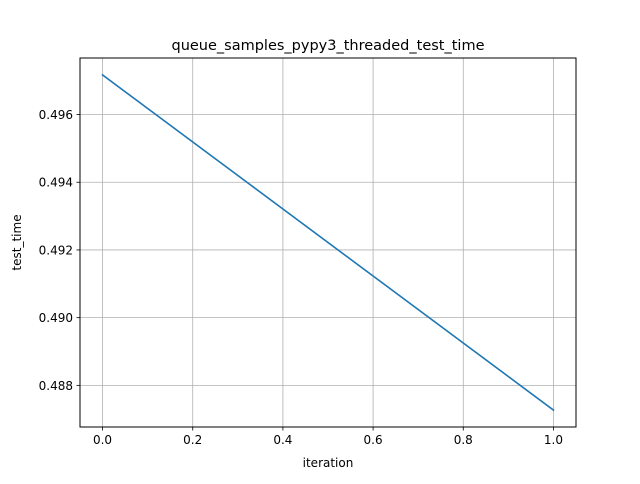  What do you see at coordinates (56, 183) in the screenshot?
I see `y-tick-label: 0.494` at bounding box center [56, 183].